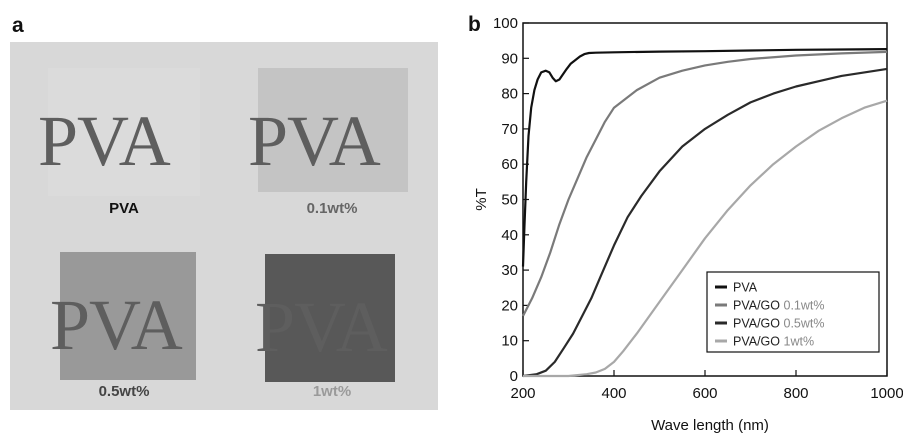  I want to click on x-tick-label: 200, so click(522, 393).